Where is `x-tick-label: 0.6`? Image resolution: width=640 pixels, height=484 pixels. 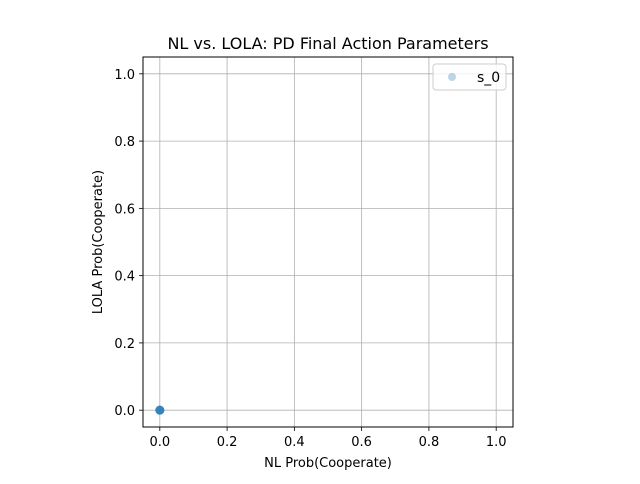 x-tick-label: 0.6 is located at coordinates (361, 442).